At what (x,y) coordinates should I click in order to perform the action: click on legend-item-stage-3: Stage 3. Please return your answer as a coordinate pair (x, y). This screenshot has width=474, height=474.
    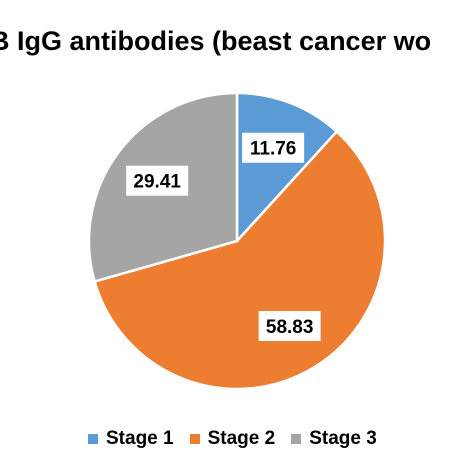
    Looking at the image, I should click on (334, 439).